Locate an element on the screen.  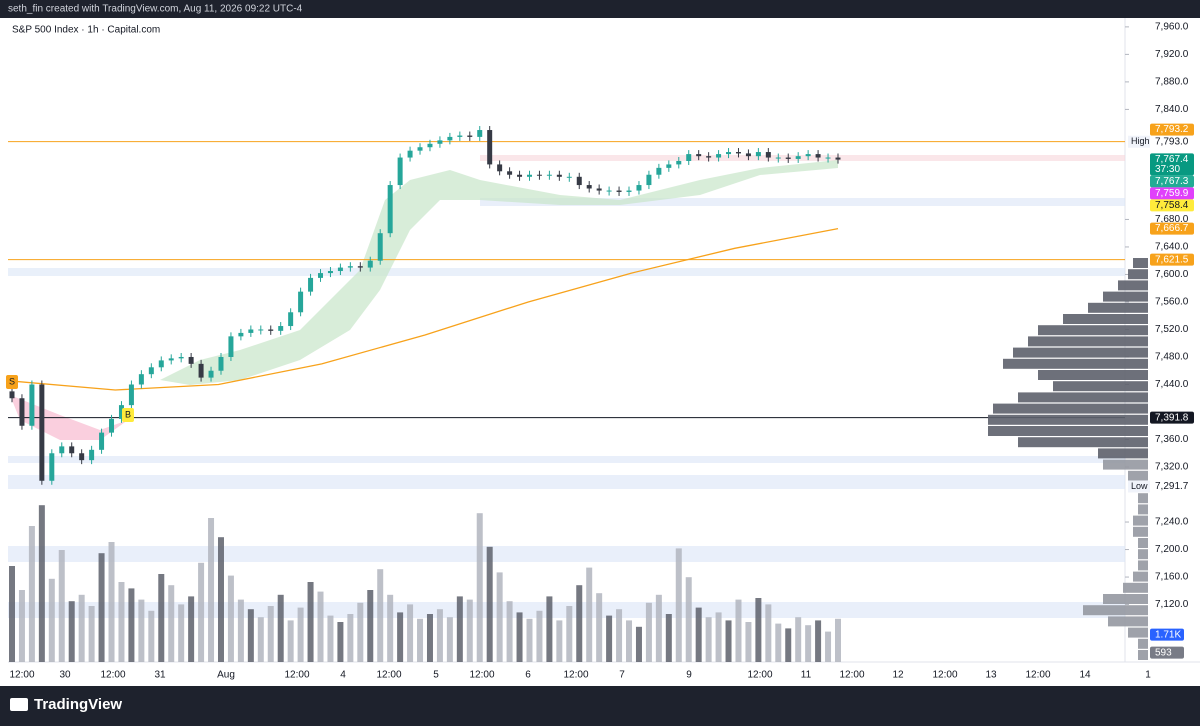
price-tick-label: 7,240.0 is located at coordinates (1172, 522).